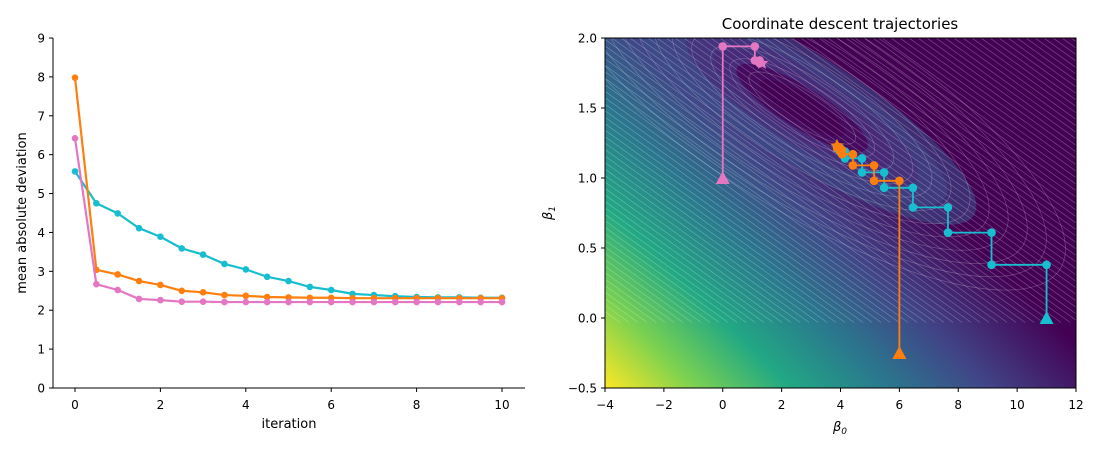  I want to click on end-star-marker, so click(837, 145).